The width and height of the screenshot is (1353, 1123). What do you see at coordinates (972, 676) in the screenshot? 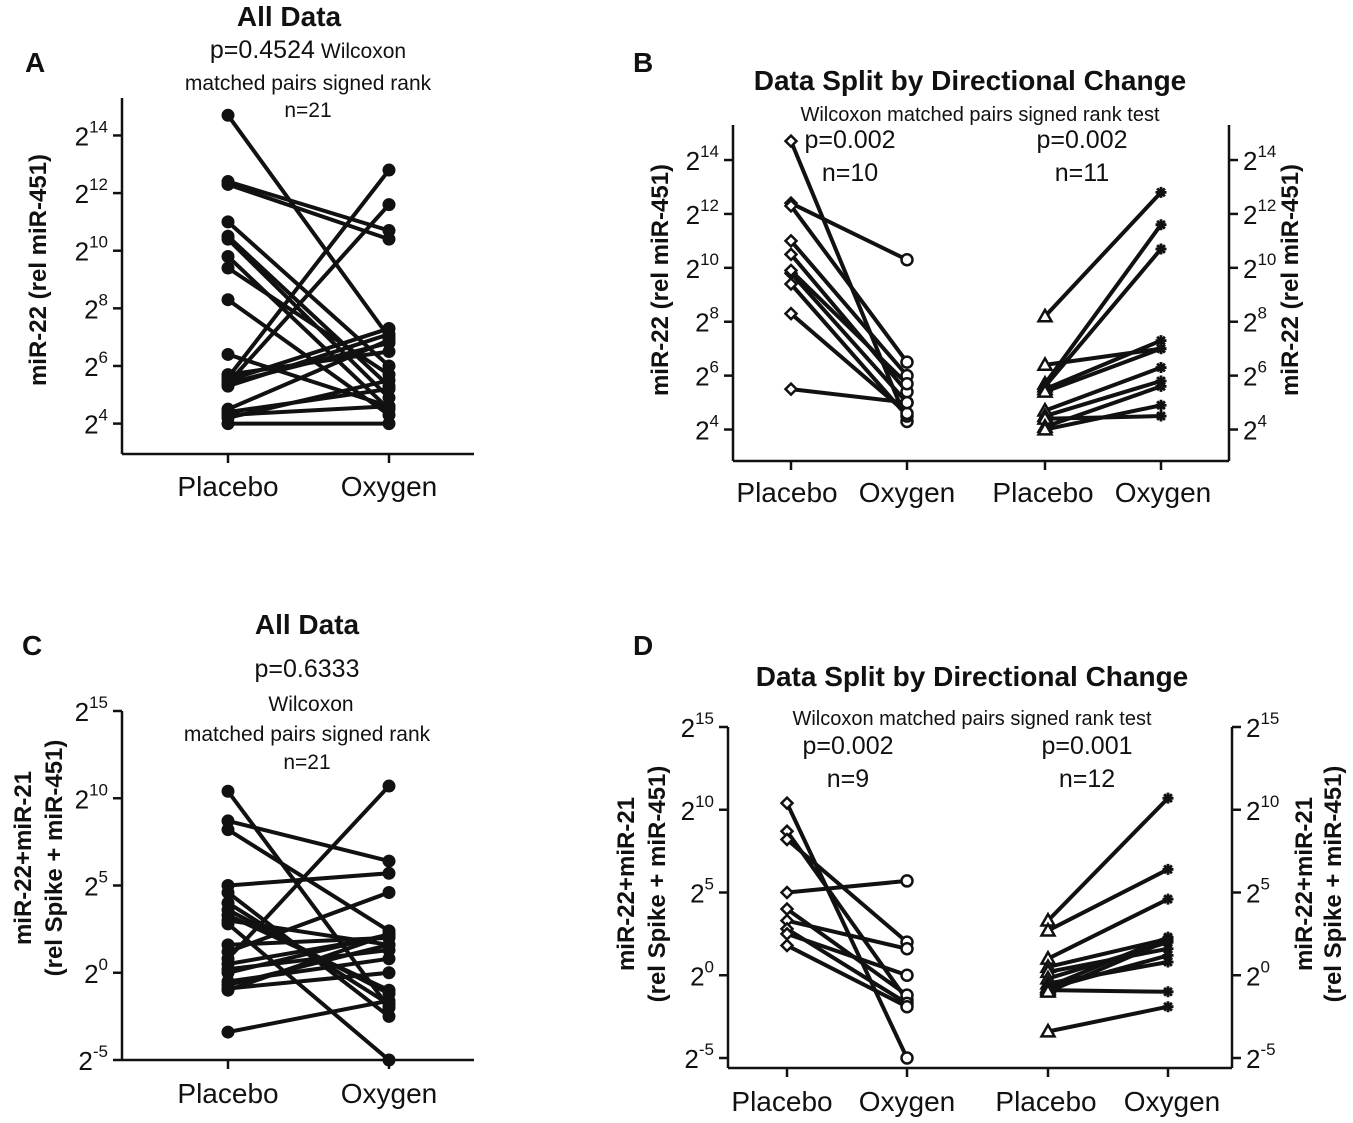
I see `panel-d-title: Data Split by Directional Change` at bounding box center [972, 676].